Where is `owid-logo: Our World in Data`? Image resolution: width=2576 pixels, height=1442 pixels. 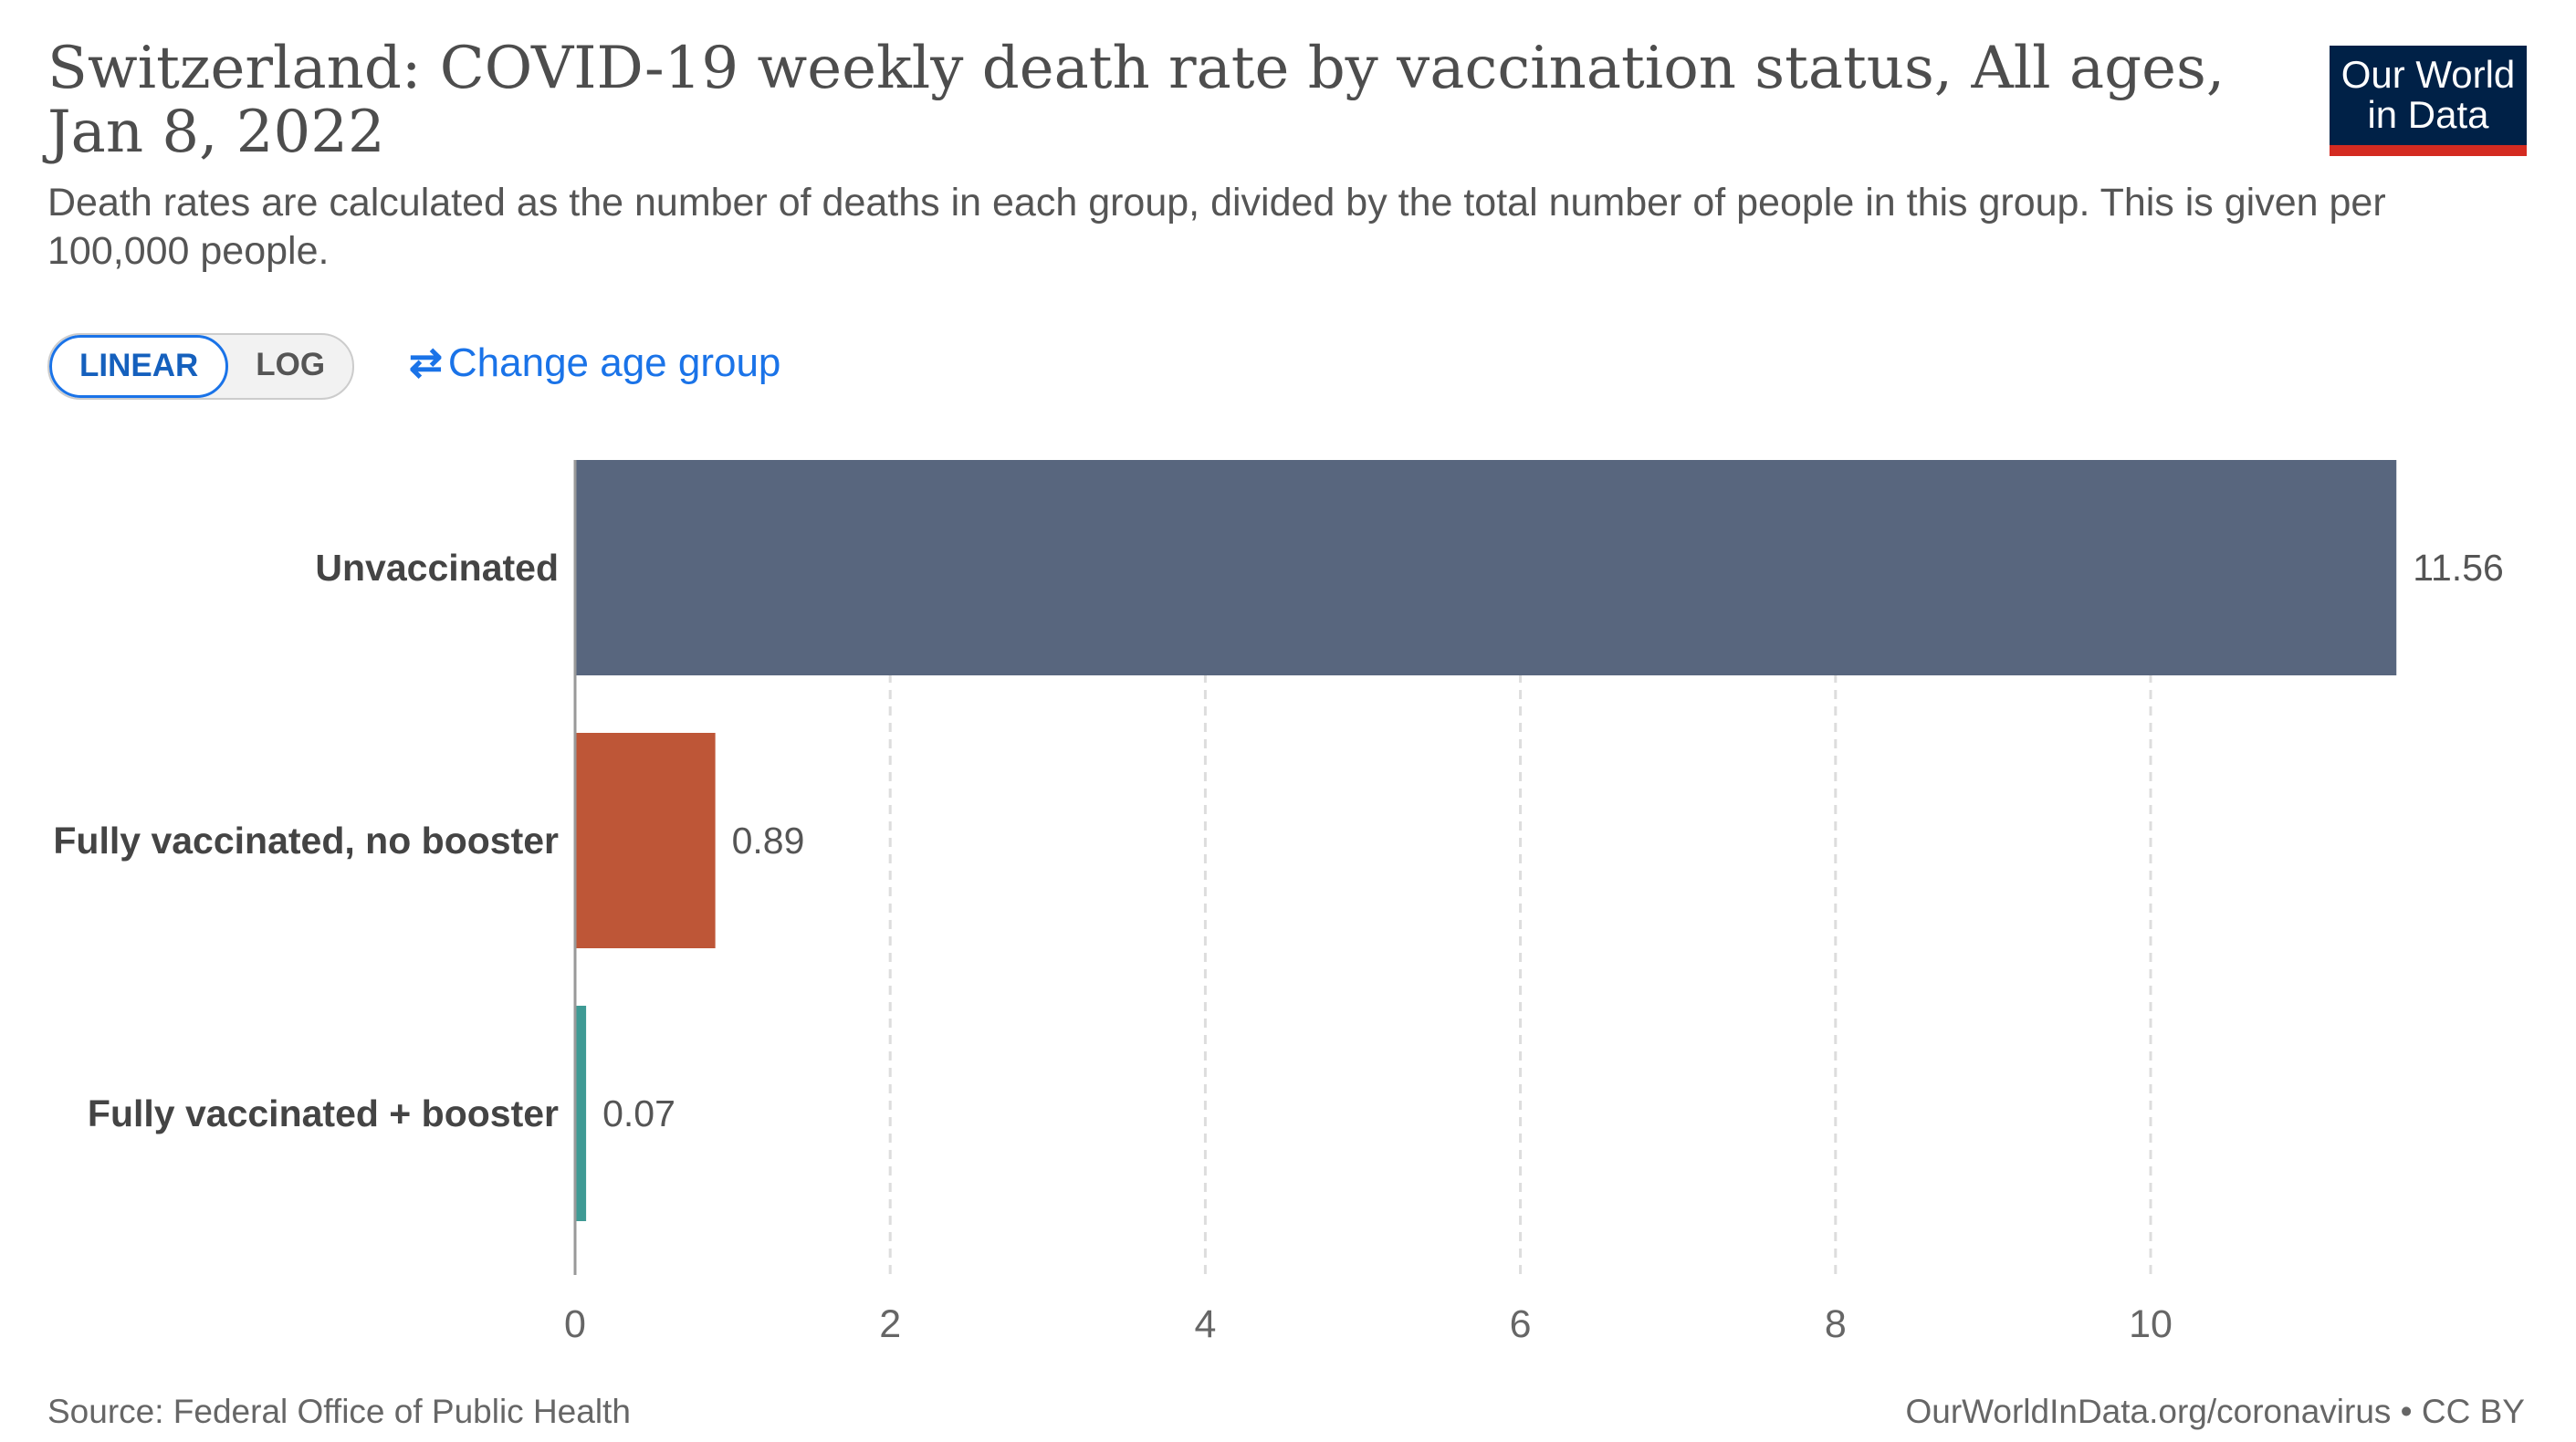 owid-logo: Our World in Data is located at coordinates (2428, 101).